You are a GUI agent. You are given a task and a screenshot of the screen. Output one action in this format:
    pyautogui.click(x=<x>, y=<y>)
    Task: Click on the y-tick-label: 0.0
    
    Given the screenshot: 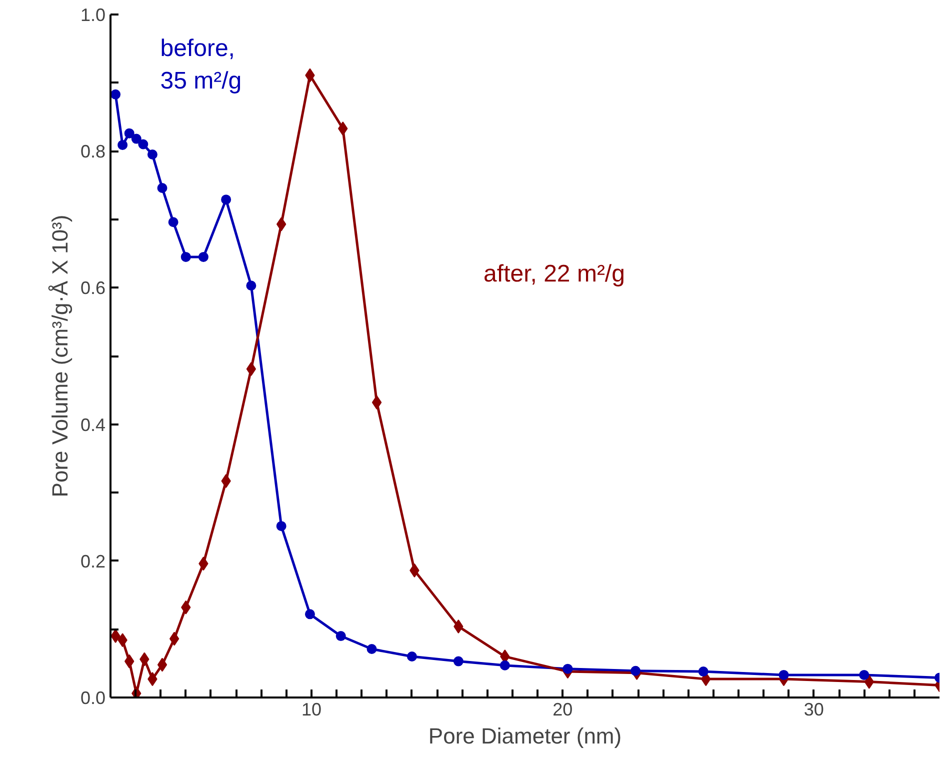 What is the action you would take?
    pyautogui.click(x=93, y=698)
    